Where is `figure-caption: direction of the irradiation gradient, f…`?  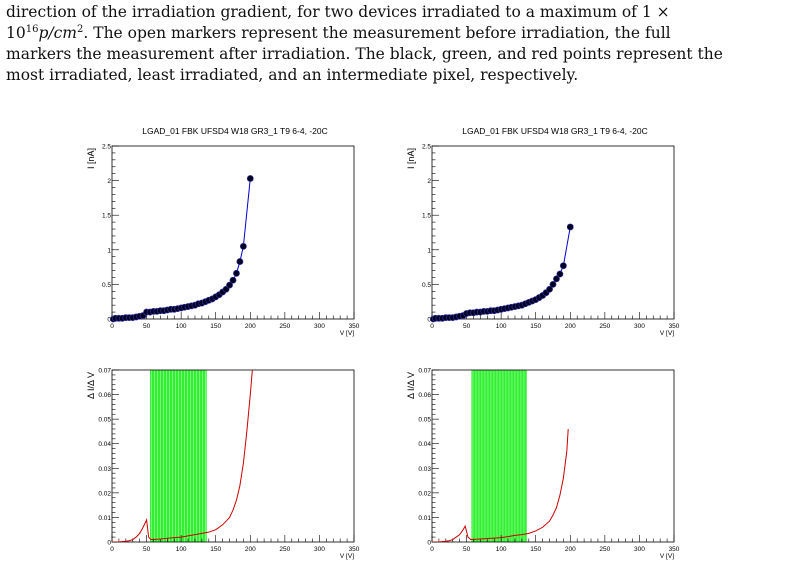
figure-caption: direction of the irradiation gradient, f… is located at coordinates (395, 44).